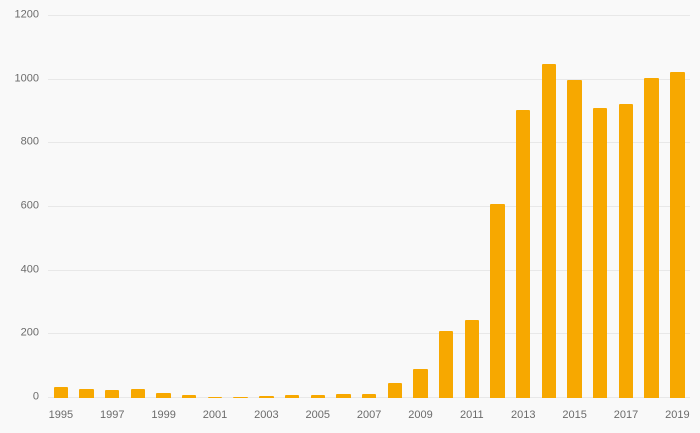 Image resolution: width=700 pixels, height=433 pixels. I want to click on bar-slot-2005, so click(318, 207).